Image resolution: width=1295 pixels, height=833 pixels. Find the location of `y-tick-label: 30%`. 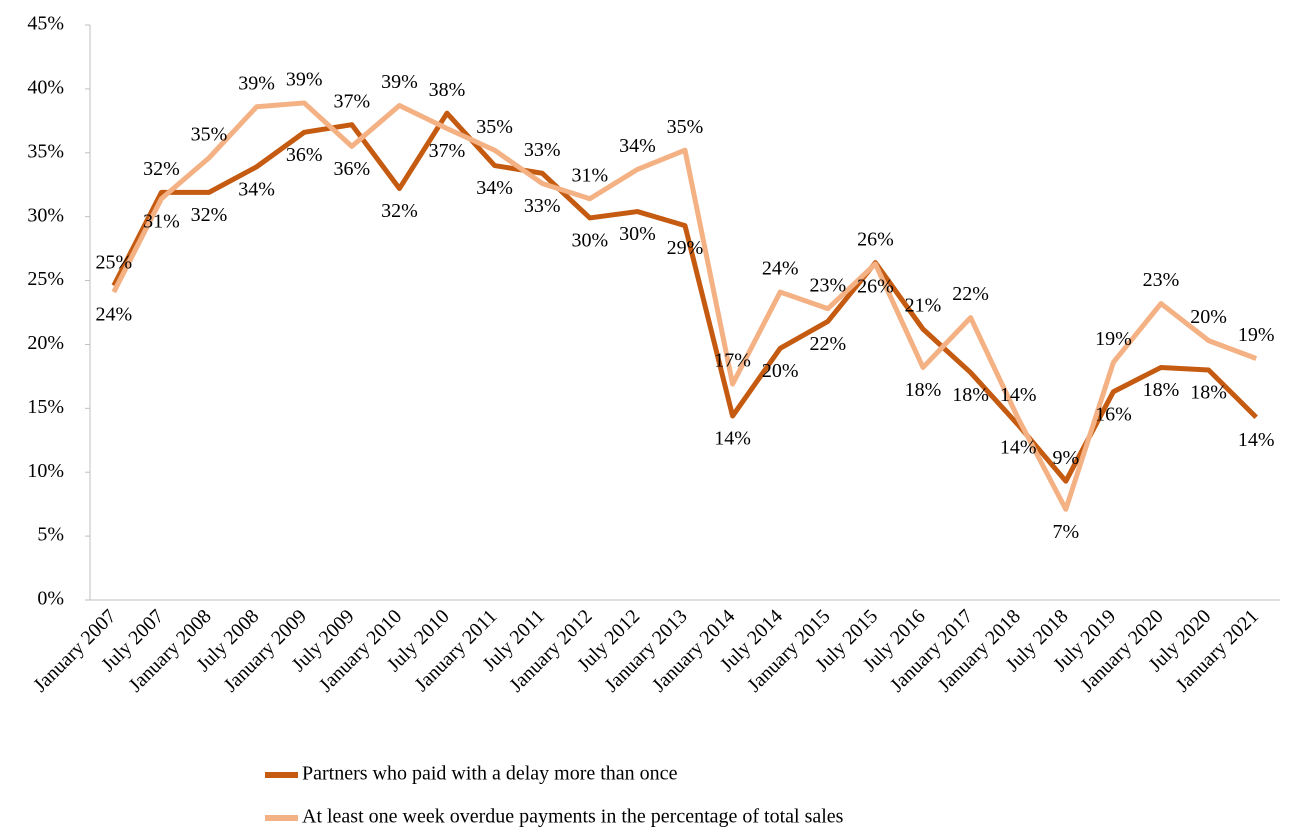

y-tick-label: 30% is located at coordinates (45, 215).